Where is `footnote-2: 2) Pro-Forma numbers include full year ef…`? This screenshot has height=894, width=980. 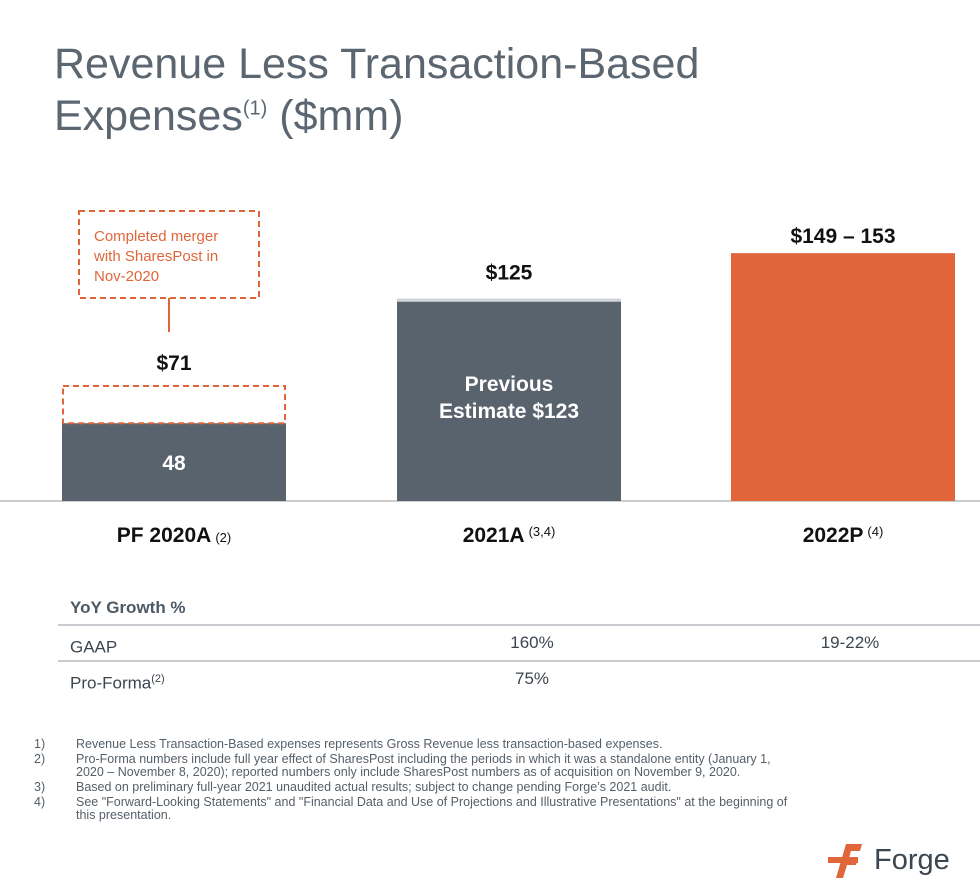
footnote-2: 2) Pro-Forma numbers include full year ef… is located at coordinates (402, 765).